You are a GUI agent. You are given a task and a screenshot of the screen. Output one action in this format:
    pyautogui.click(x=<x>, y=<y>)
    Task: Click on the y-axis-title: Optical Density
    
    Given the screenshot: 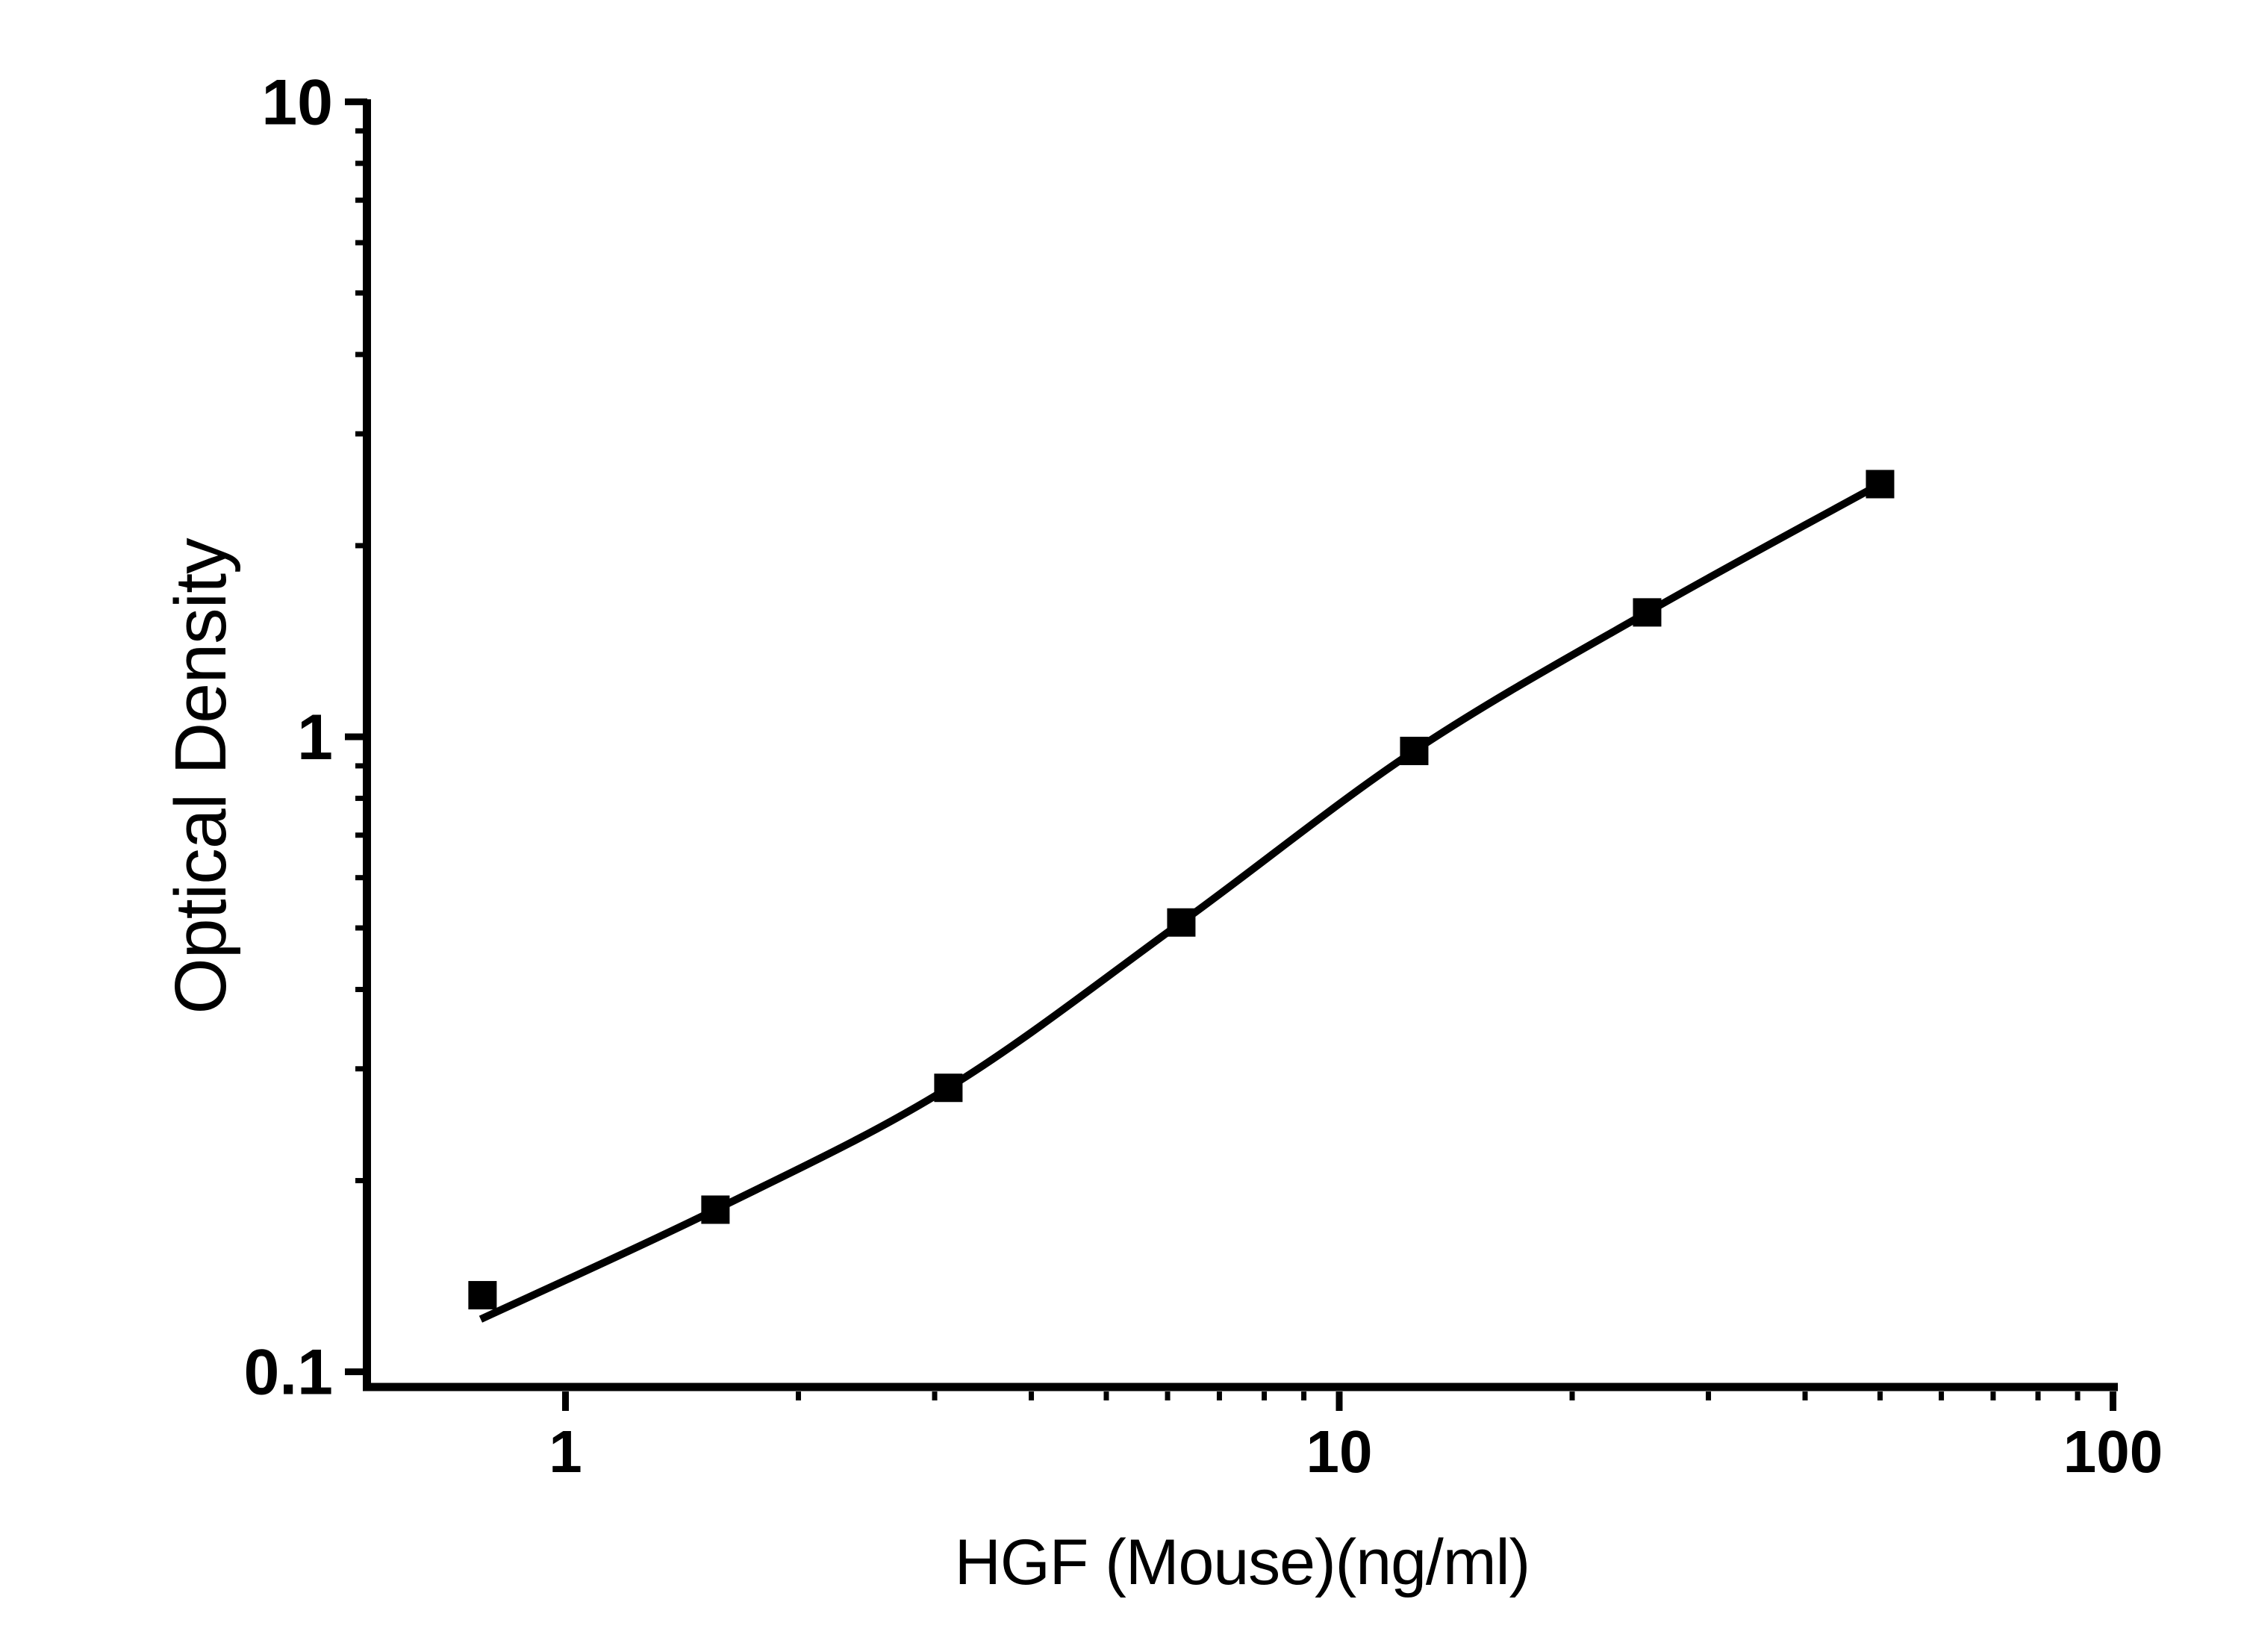 What is the action you would take?
    pyautogui.click(x=200, y=775)
    